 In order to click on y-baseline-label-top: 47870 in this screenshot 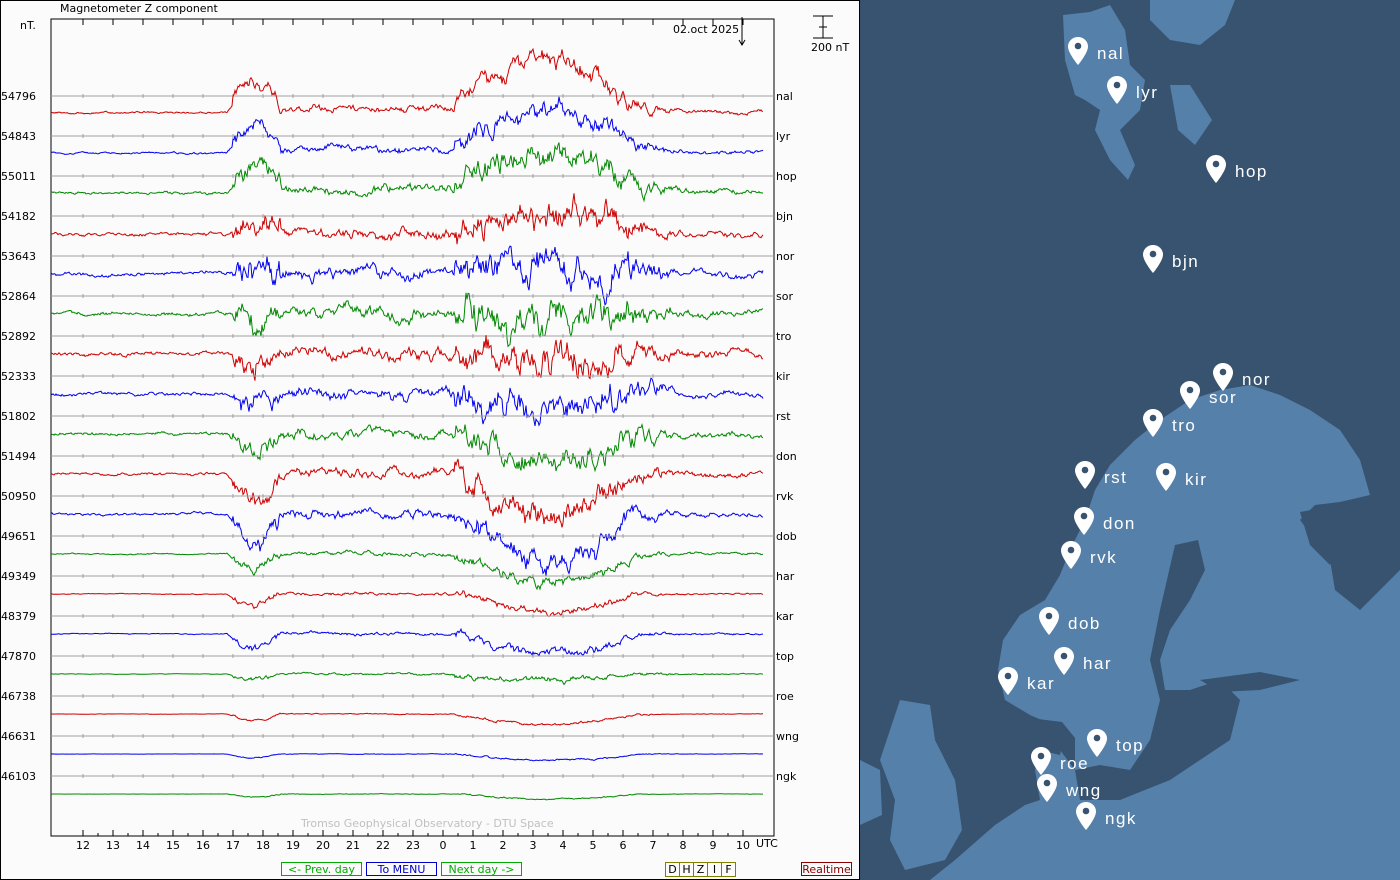, I will do `click(18, 656)`.